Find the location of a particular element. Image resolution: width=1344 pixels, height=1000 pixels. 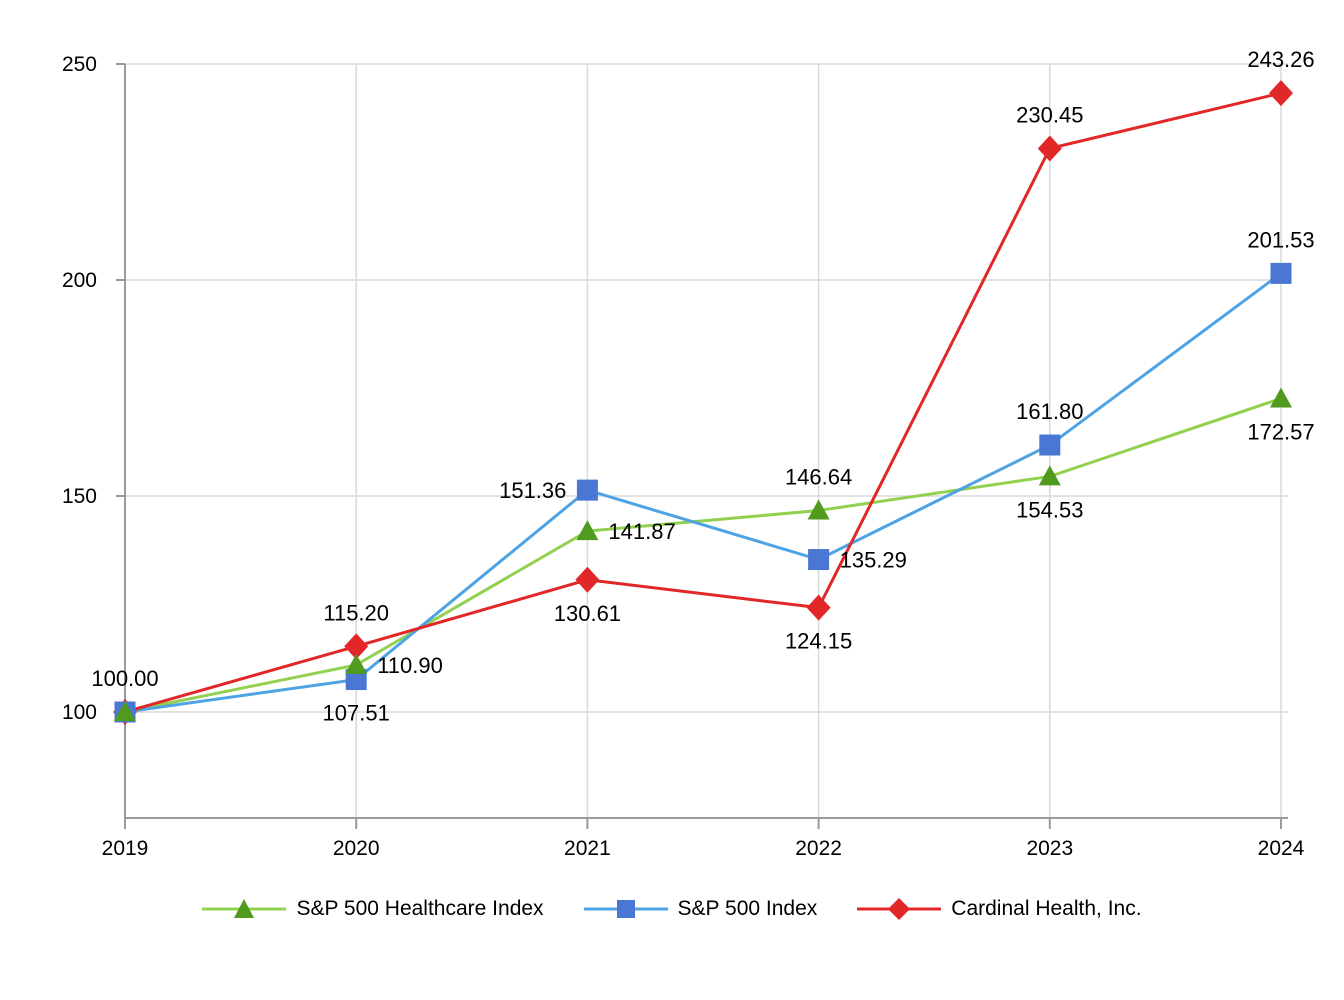

legend-item: S&P 500 Index is located at coordinates (700, 909).